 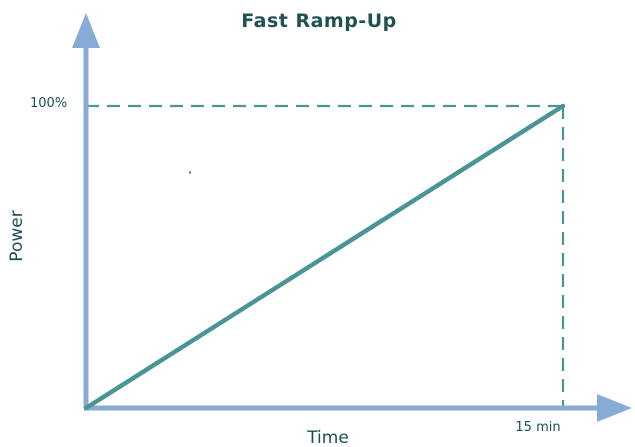 What do you see at coordinates (614, 408) in the screenshot?
I see `x-axis-arrowhead` at bounding box center [614, 408].